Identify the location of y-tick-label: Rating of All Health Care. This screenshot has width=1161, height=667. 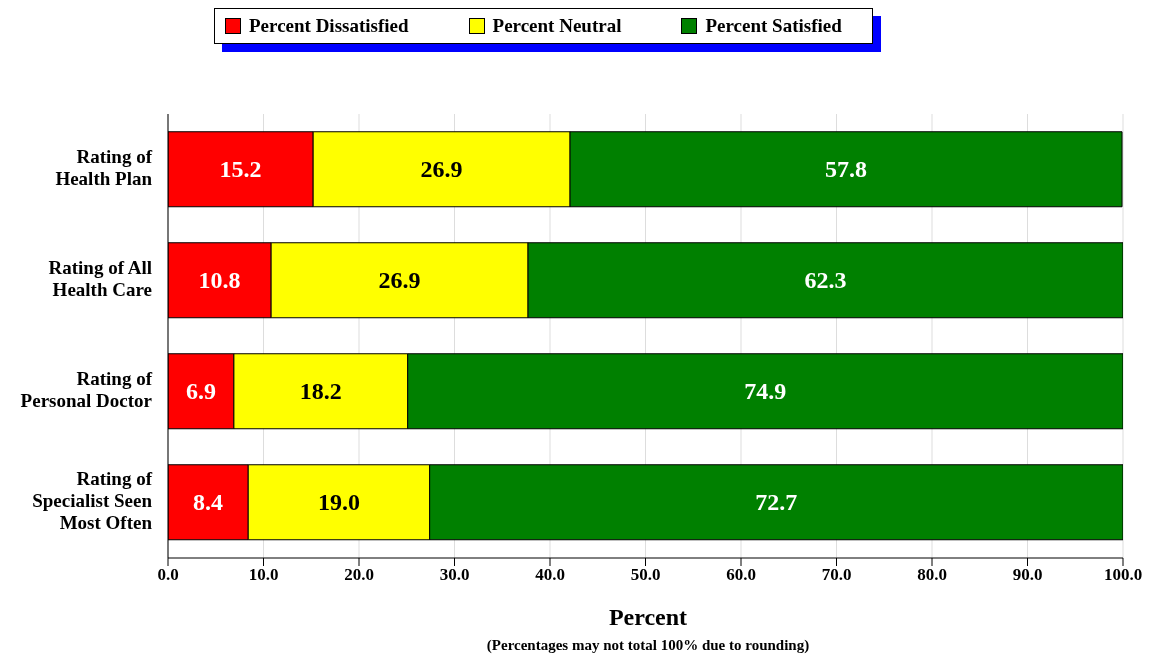
(100, 278).